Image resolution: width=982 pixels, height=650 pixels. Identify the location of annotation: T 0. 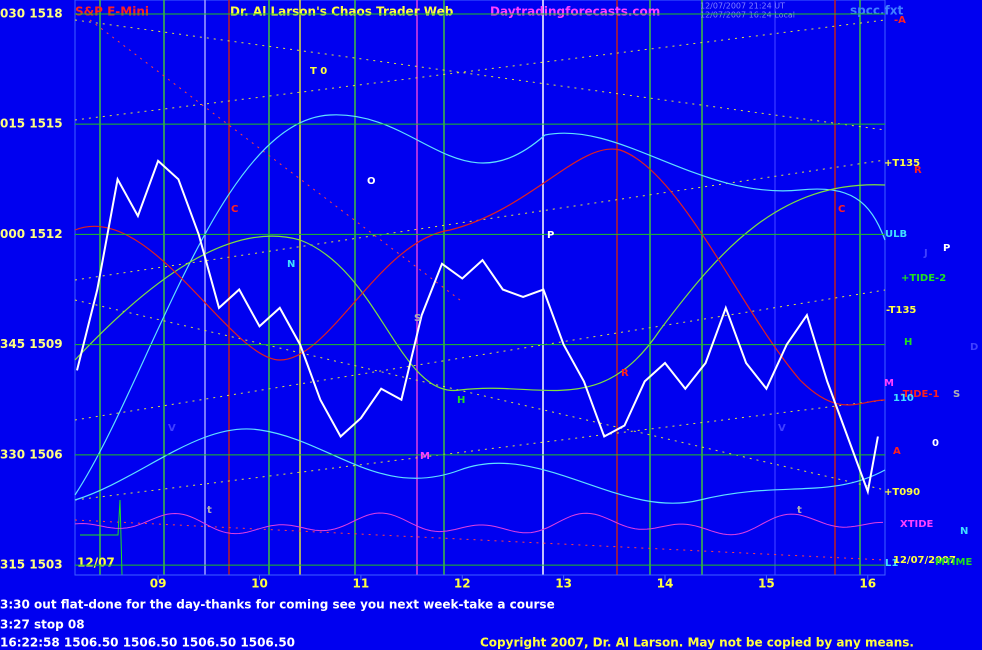
(318, 71).